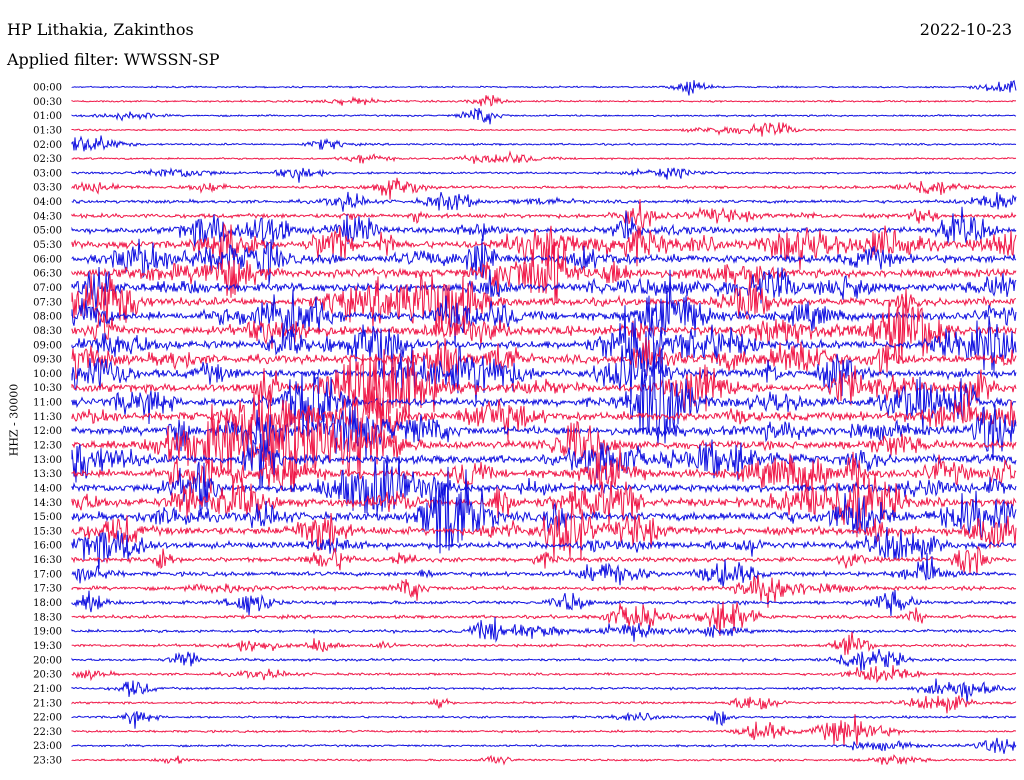 This screenshot has height=780, width=1024. I want to click on time-tick-label: 10:00, so click(47, 374).